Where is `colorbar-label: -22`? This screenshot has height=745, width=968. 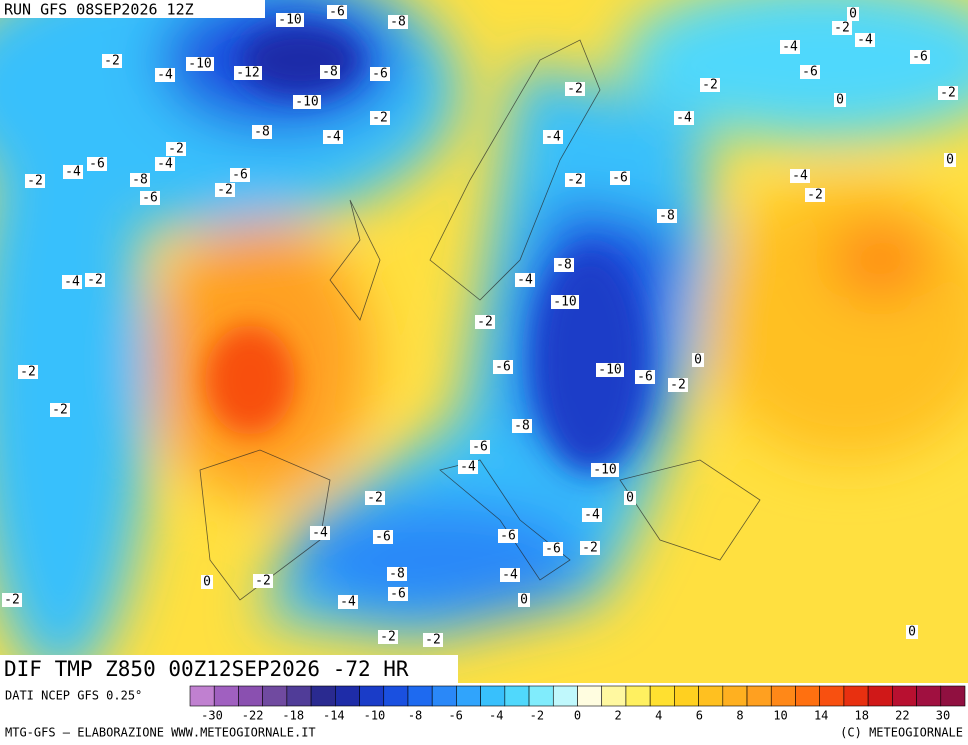 colorbar-label: -22 is located at coordinates (253, 716).